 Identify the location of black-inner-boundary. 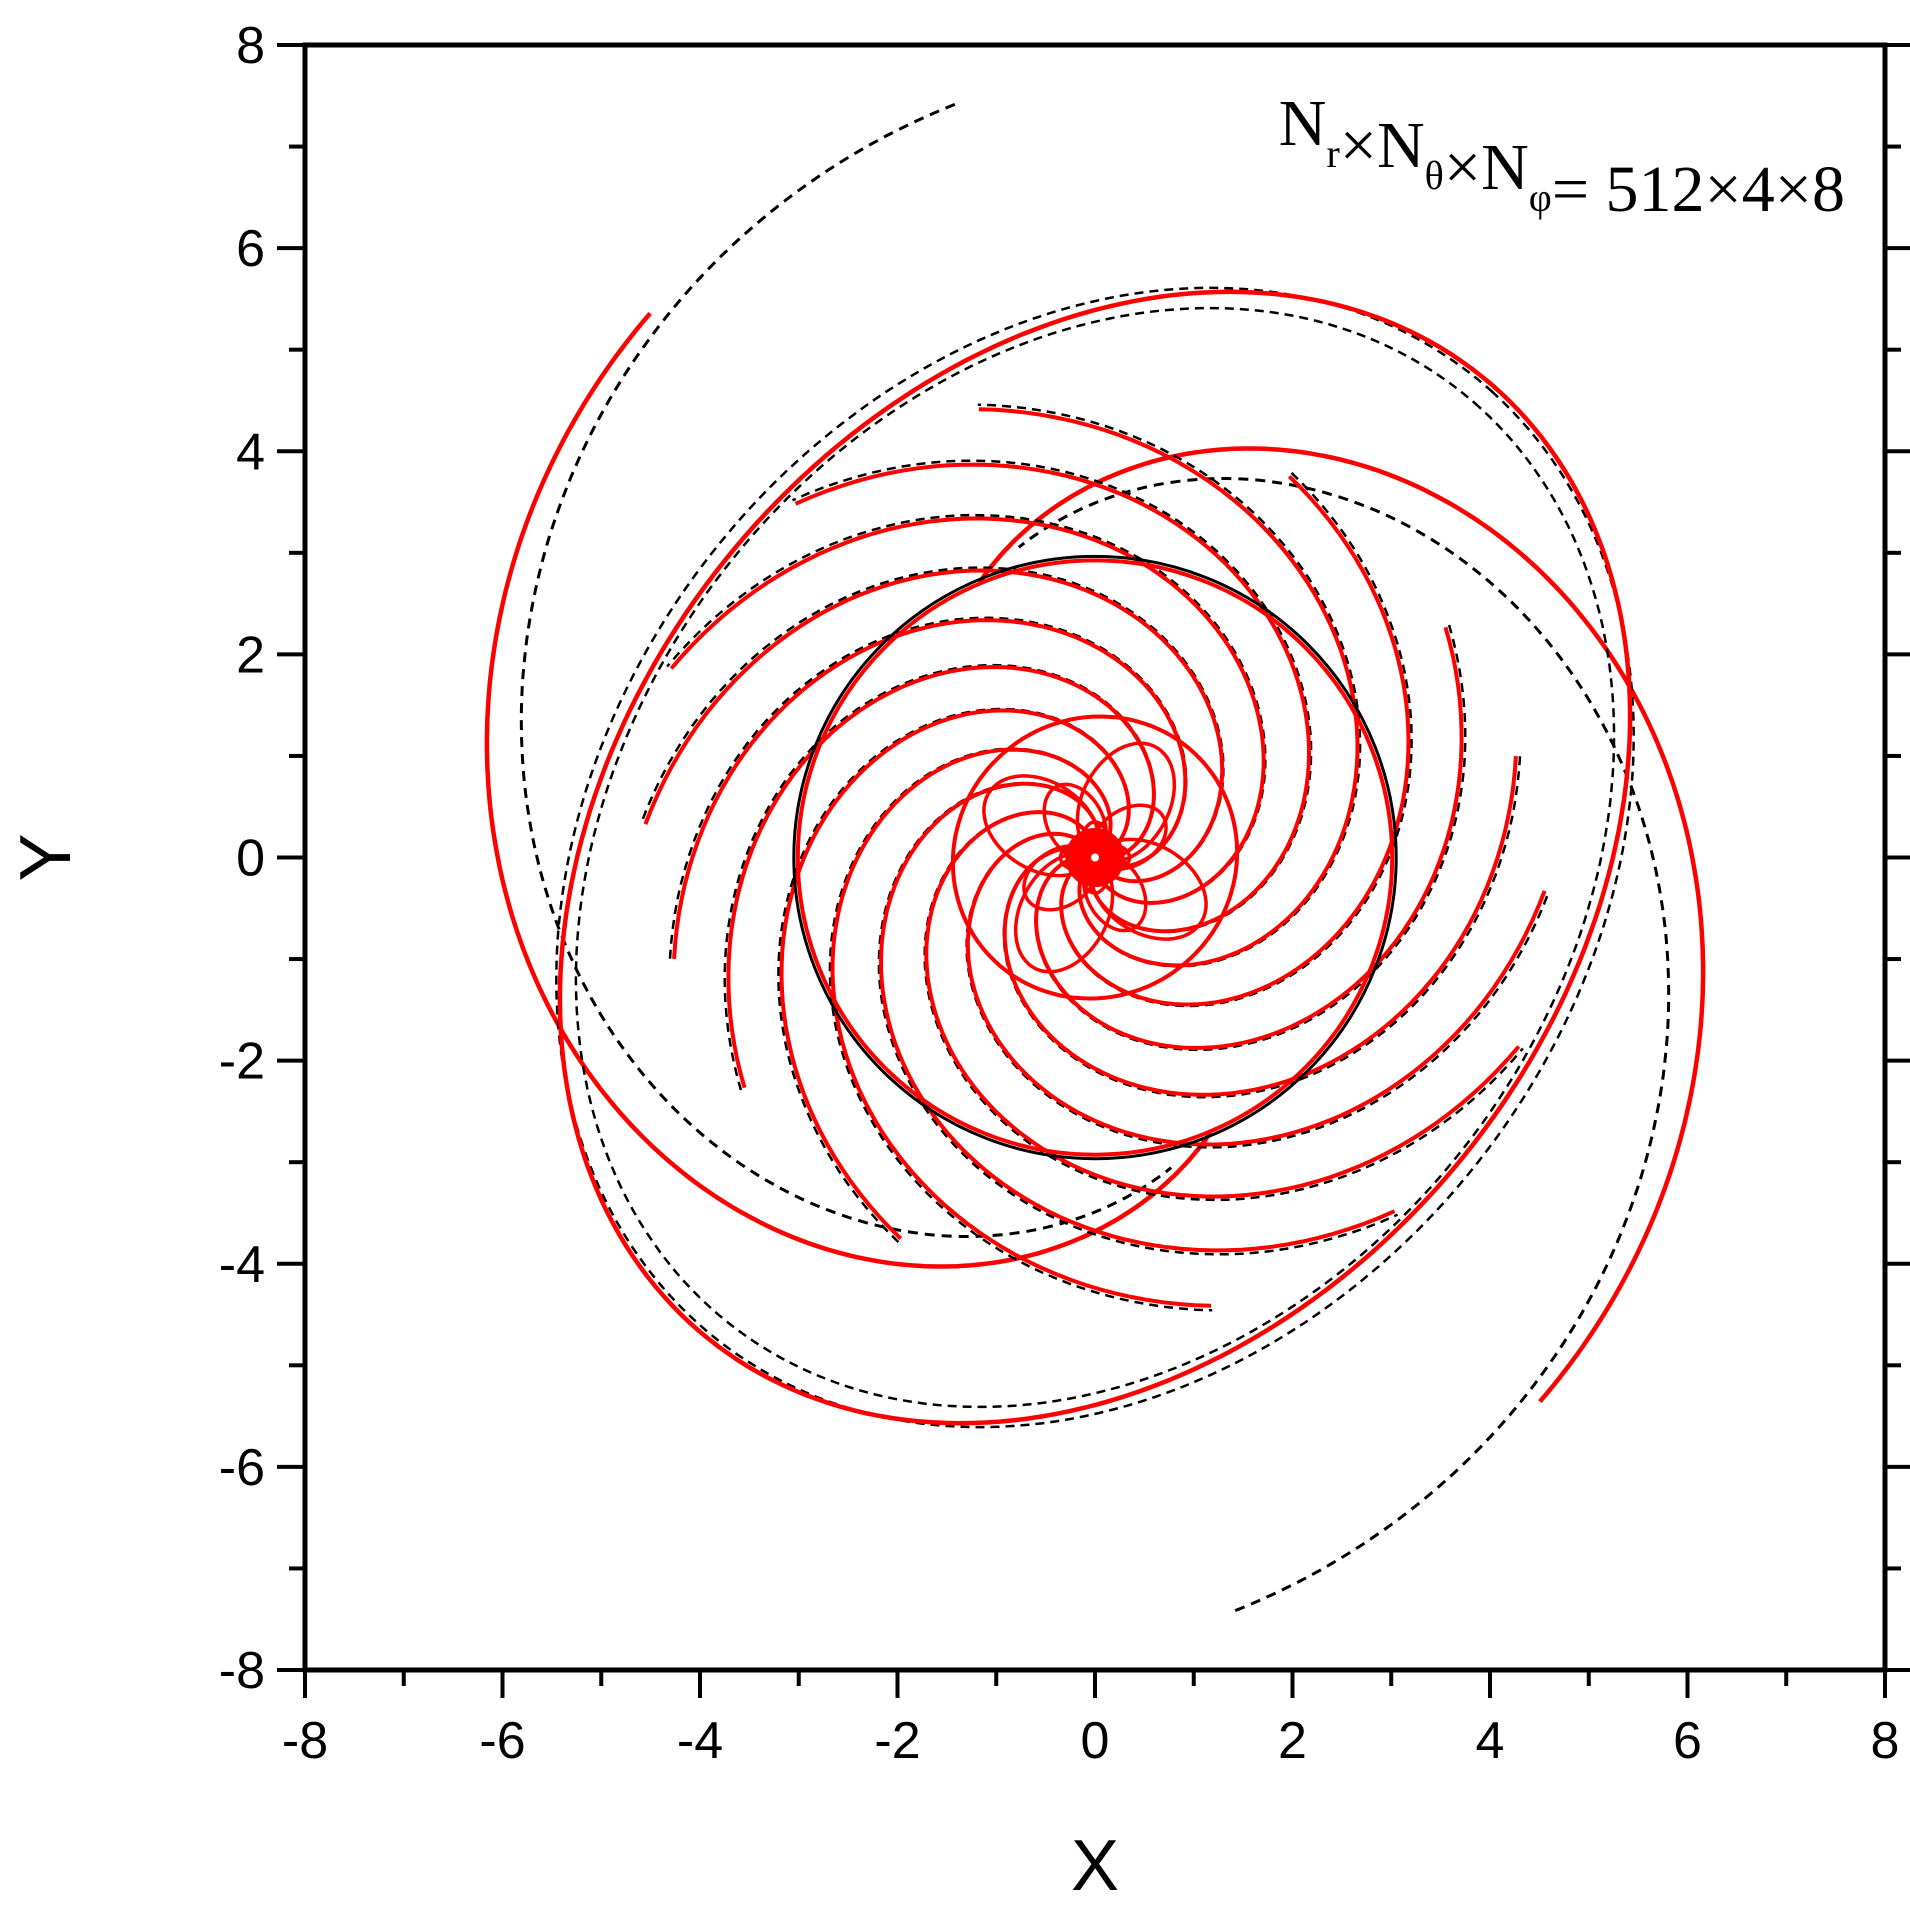
(1095, 857).